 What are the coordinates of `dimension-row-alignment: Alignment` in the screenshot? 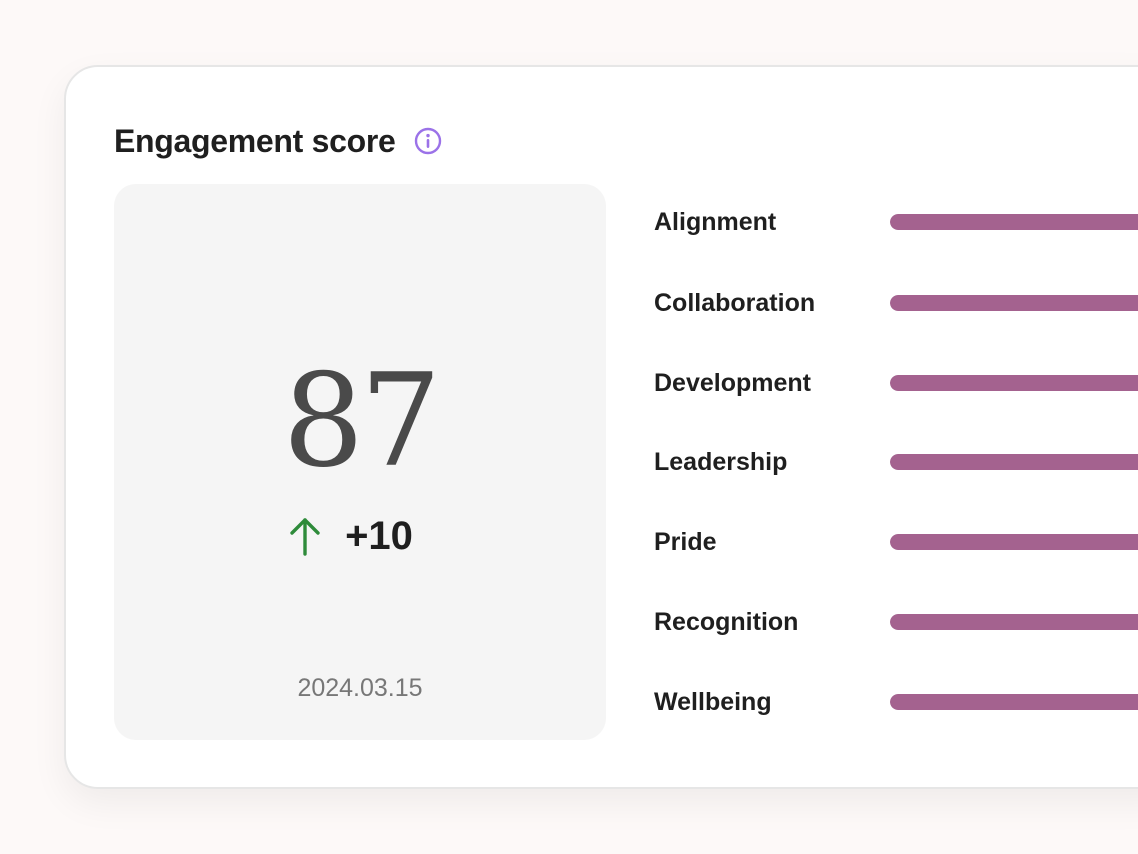 It's located at (896, 222).